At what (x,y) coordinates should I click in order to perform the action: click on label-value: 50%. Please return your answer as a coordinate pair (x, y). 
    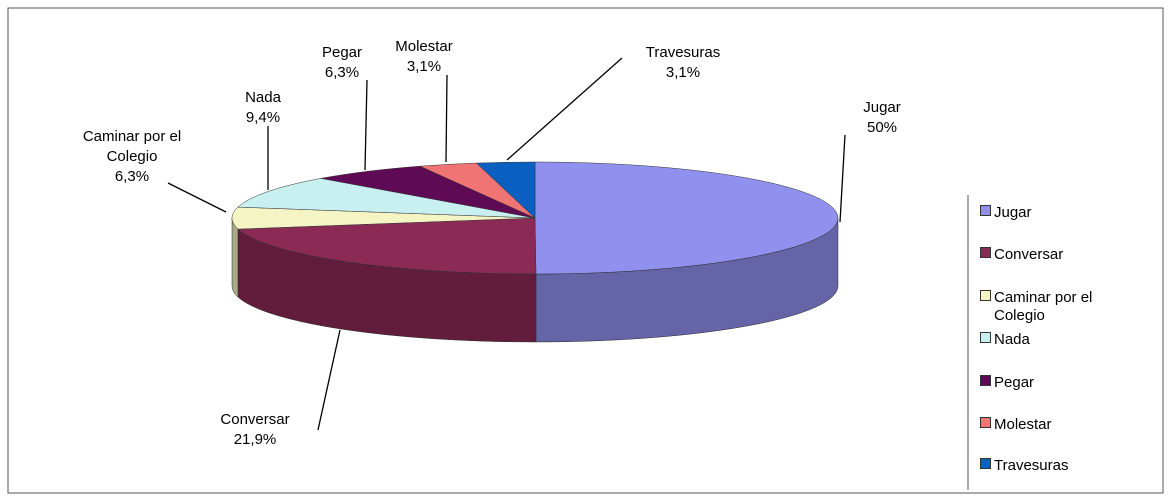
    Looking at the image, I should click on (882, 127).